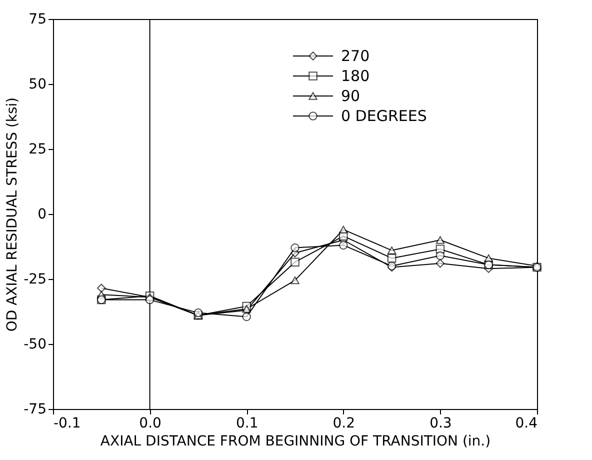 This screenshot has width=592, height=460. What do you see at coordinates (384, 116) in the screenshot?
I see `legend-label: 0 DEGREES` at bounding box center [384, 116].